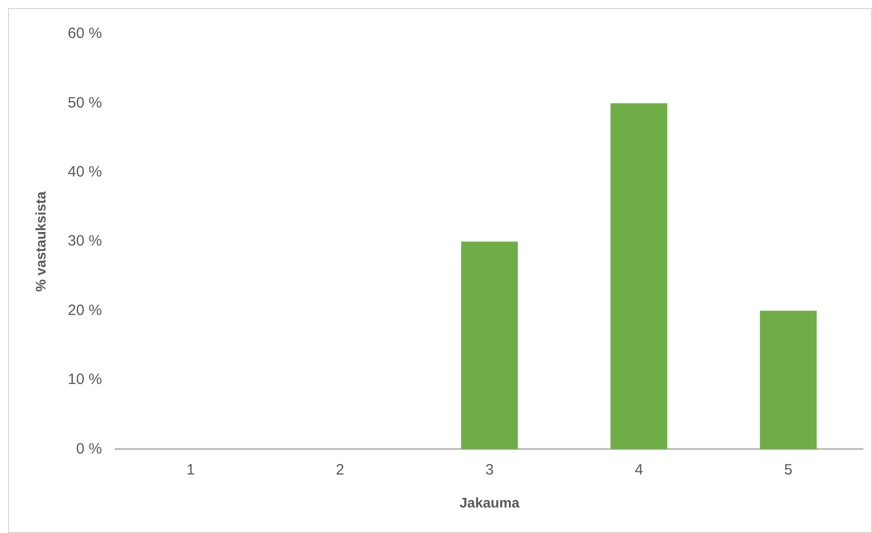 This screenshot has width=872, height=533. Describe the element at coordinates (340, 469) in the screenshot. I see `x-tick-label: 2` at that location.